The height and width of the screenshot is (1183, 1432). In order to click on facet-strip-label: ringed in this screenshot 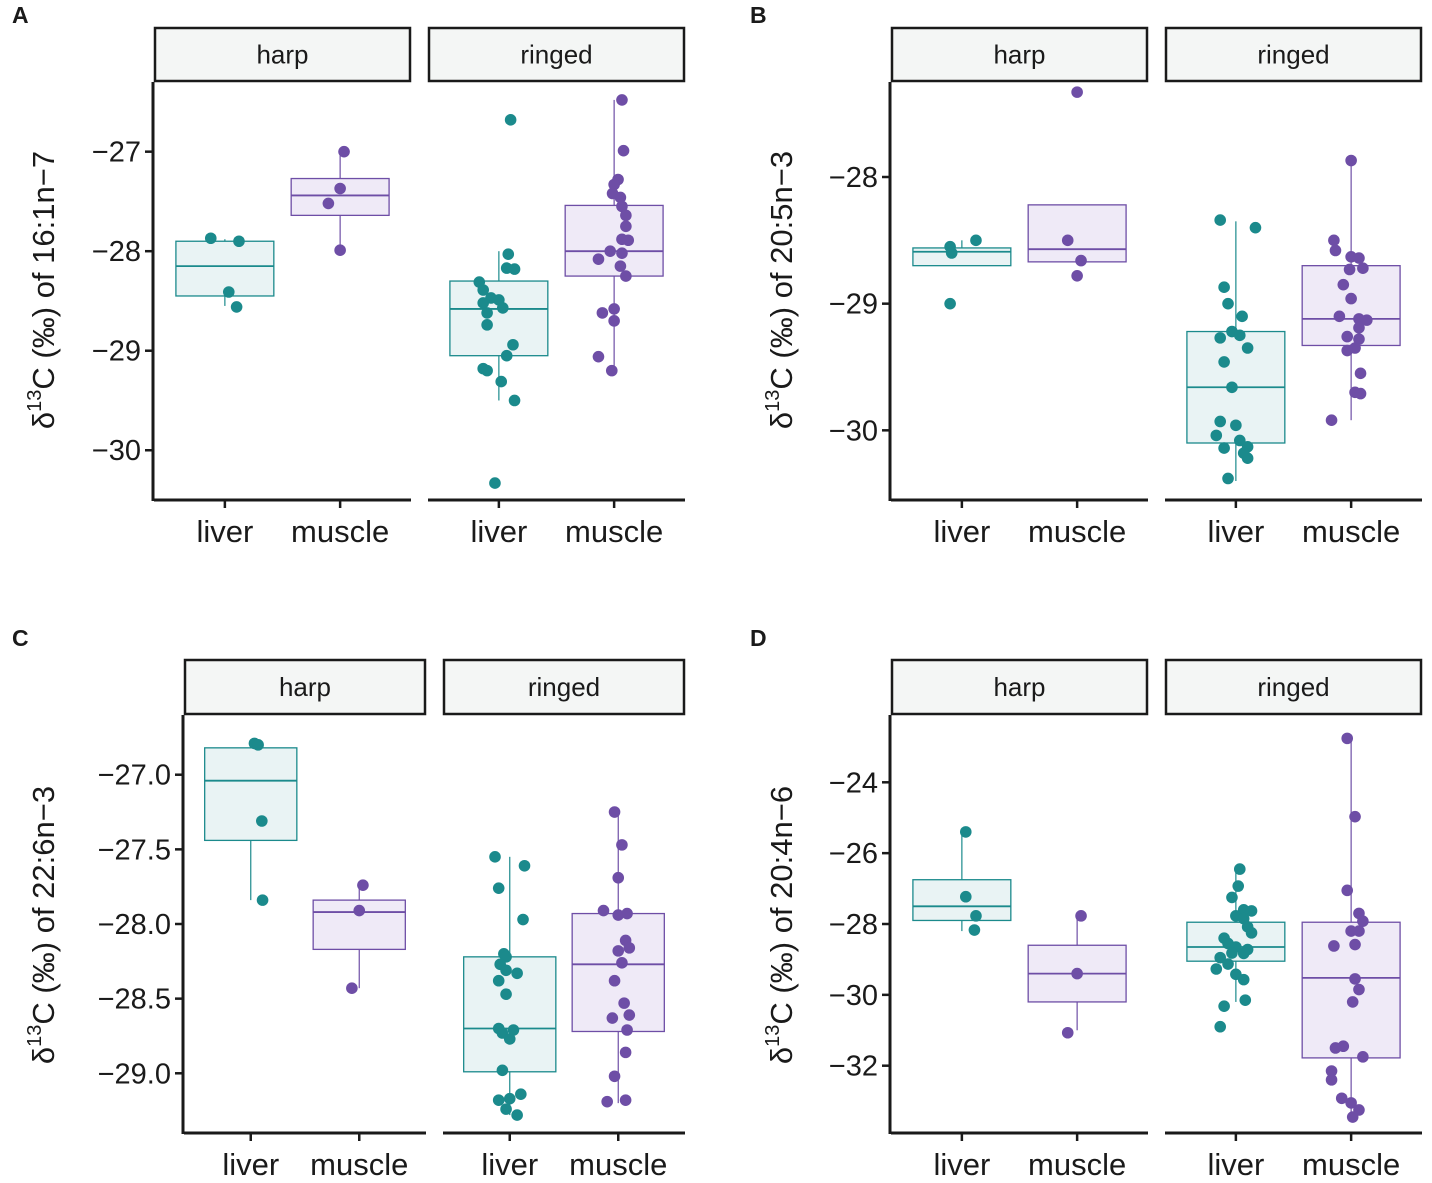, I will do `click(1293, 687)`.